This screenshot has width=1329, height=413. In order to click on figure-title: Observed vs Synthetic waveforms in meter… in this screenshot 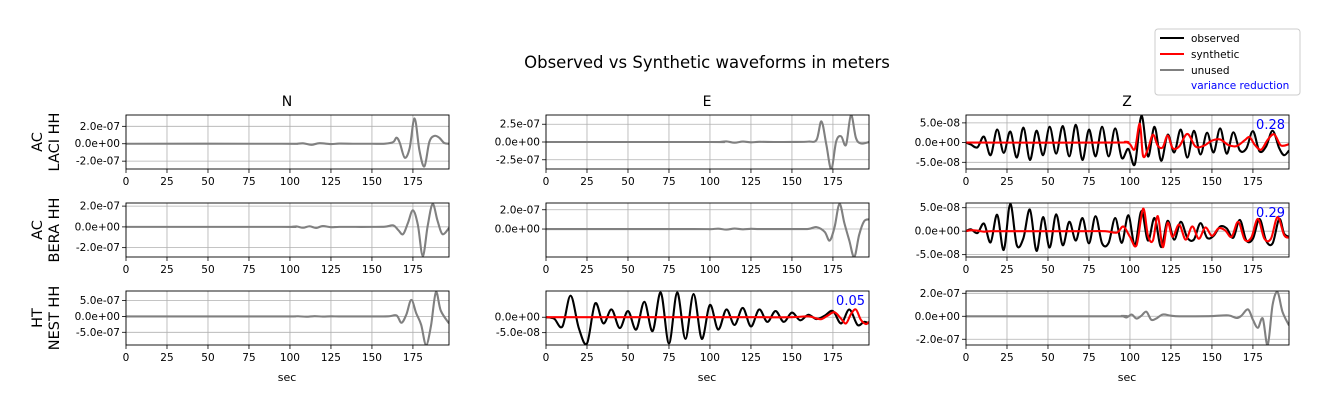, I will do `click(707, 62)`.